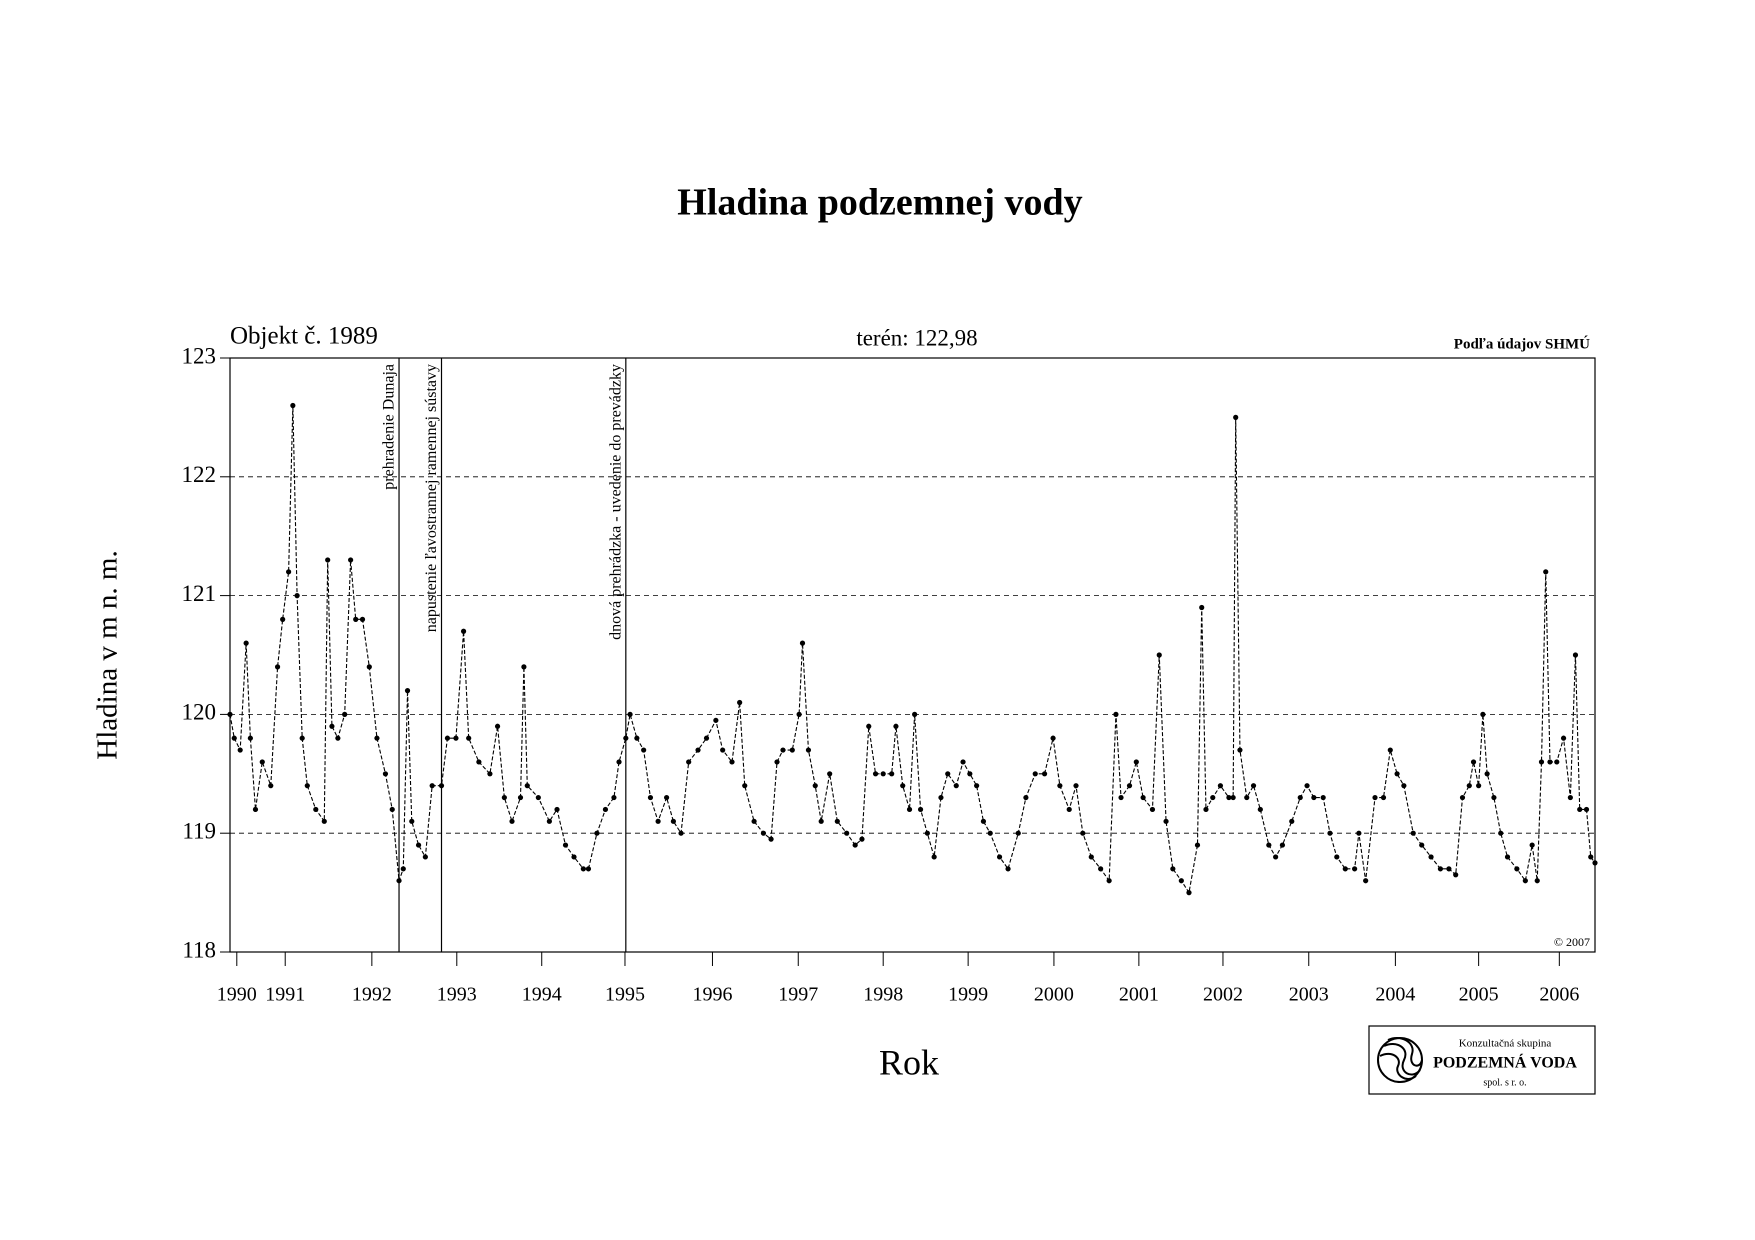 Image resolution: width=1755 pixels, height=1240 pixels. What do you see at coordinates (916, 337) in the screenshot?
I see `terrain-label: terén: 122,98` at bounding box center [916, 337].